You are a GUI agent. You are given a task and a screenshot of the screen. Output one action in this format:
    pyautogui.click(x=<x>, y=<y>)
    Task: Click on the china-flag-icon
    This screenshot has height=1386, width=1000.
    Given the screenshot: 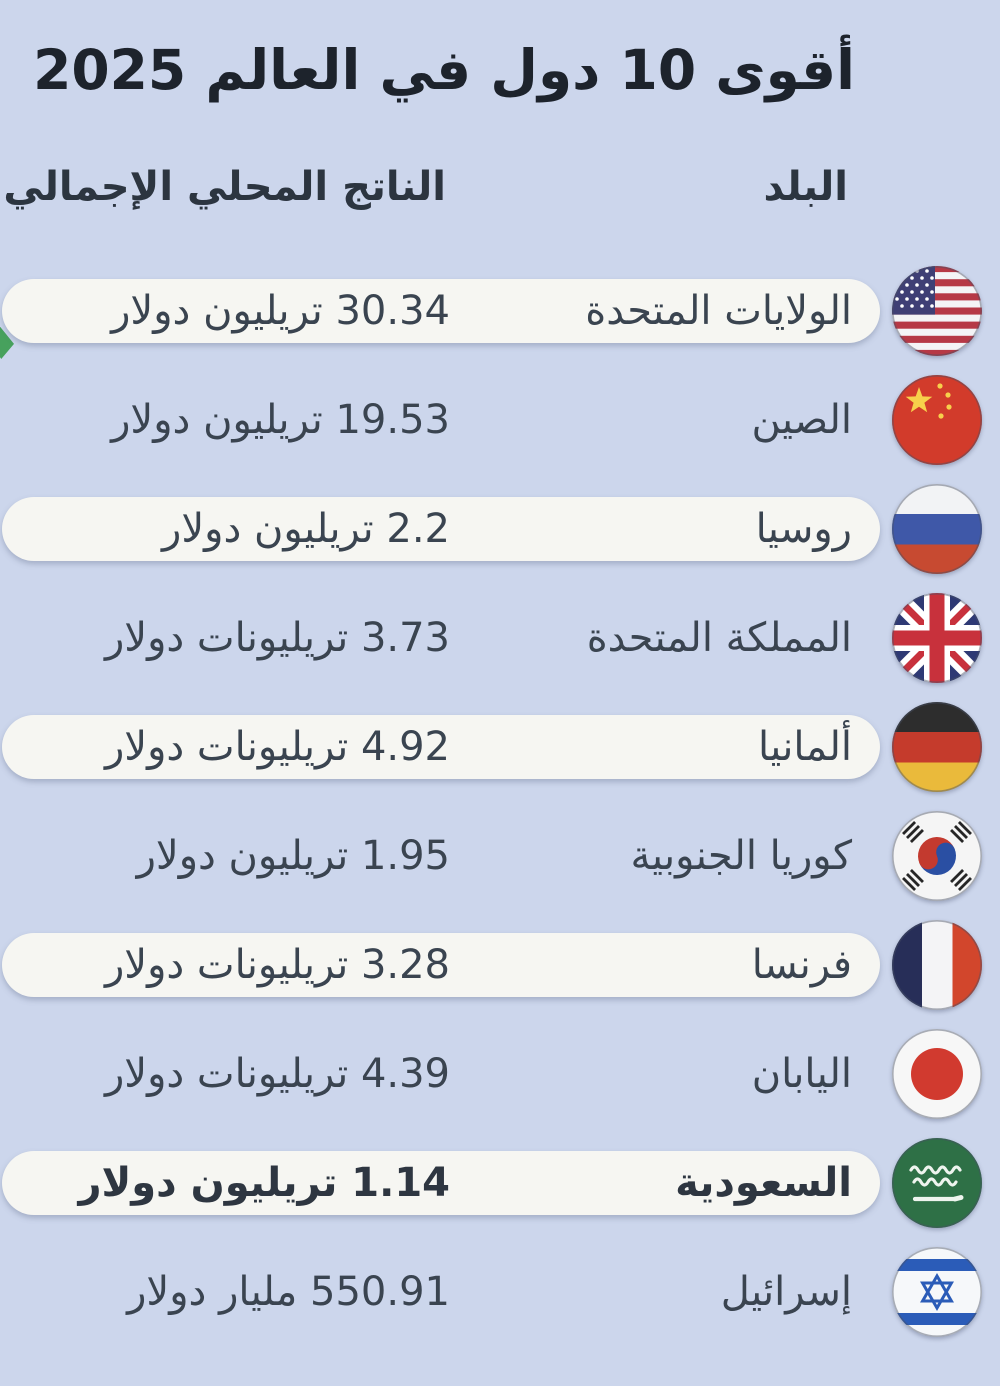 What is the action you would take?
    pyautogui.click(x=937, y=420)
    